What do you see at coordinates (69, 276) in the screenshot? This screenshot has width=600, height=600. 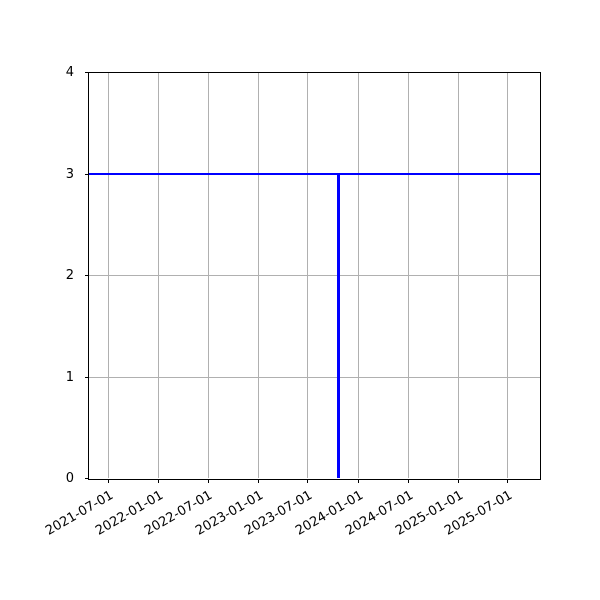 I see `y-tick-label: 2` at bounding box center [69, 276].